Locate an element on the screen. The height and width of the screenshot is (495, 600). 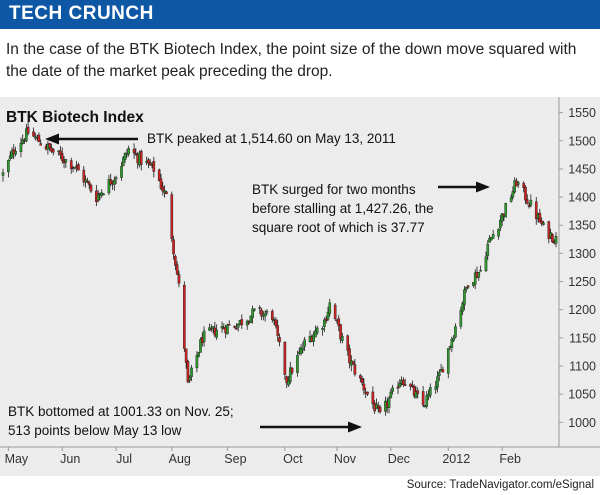
x-tick-label: Feb is located at coordinates (510, 459).